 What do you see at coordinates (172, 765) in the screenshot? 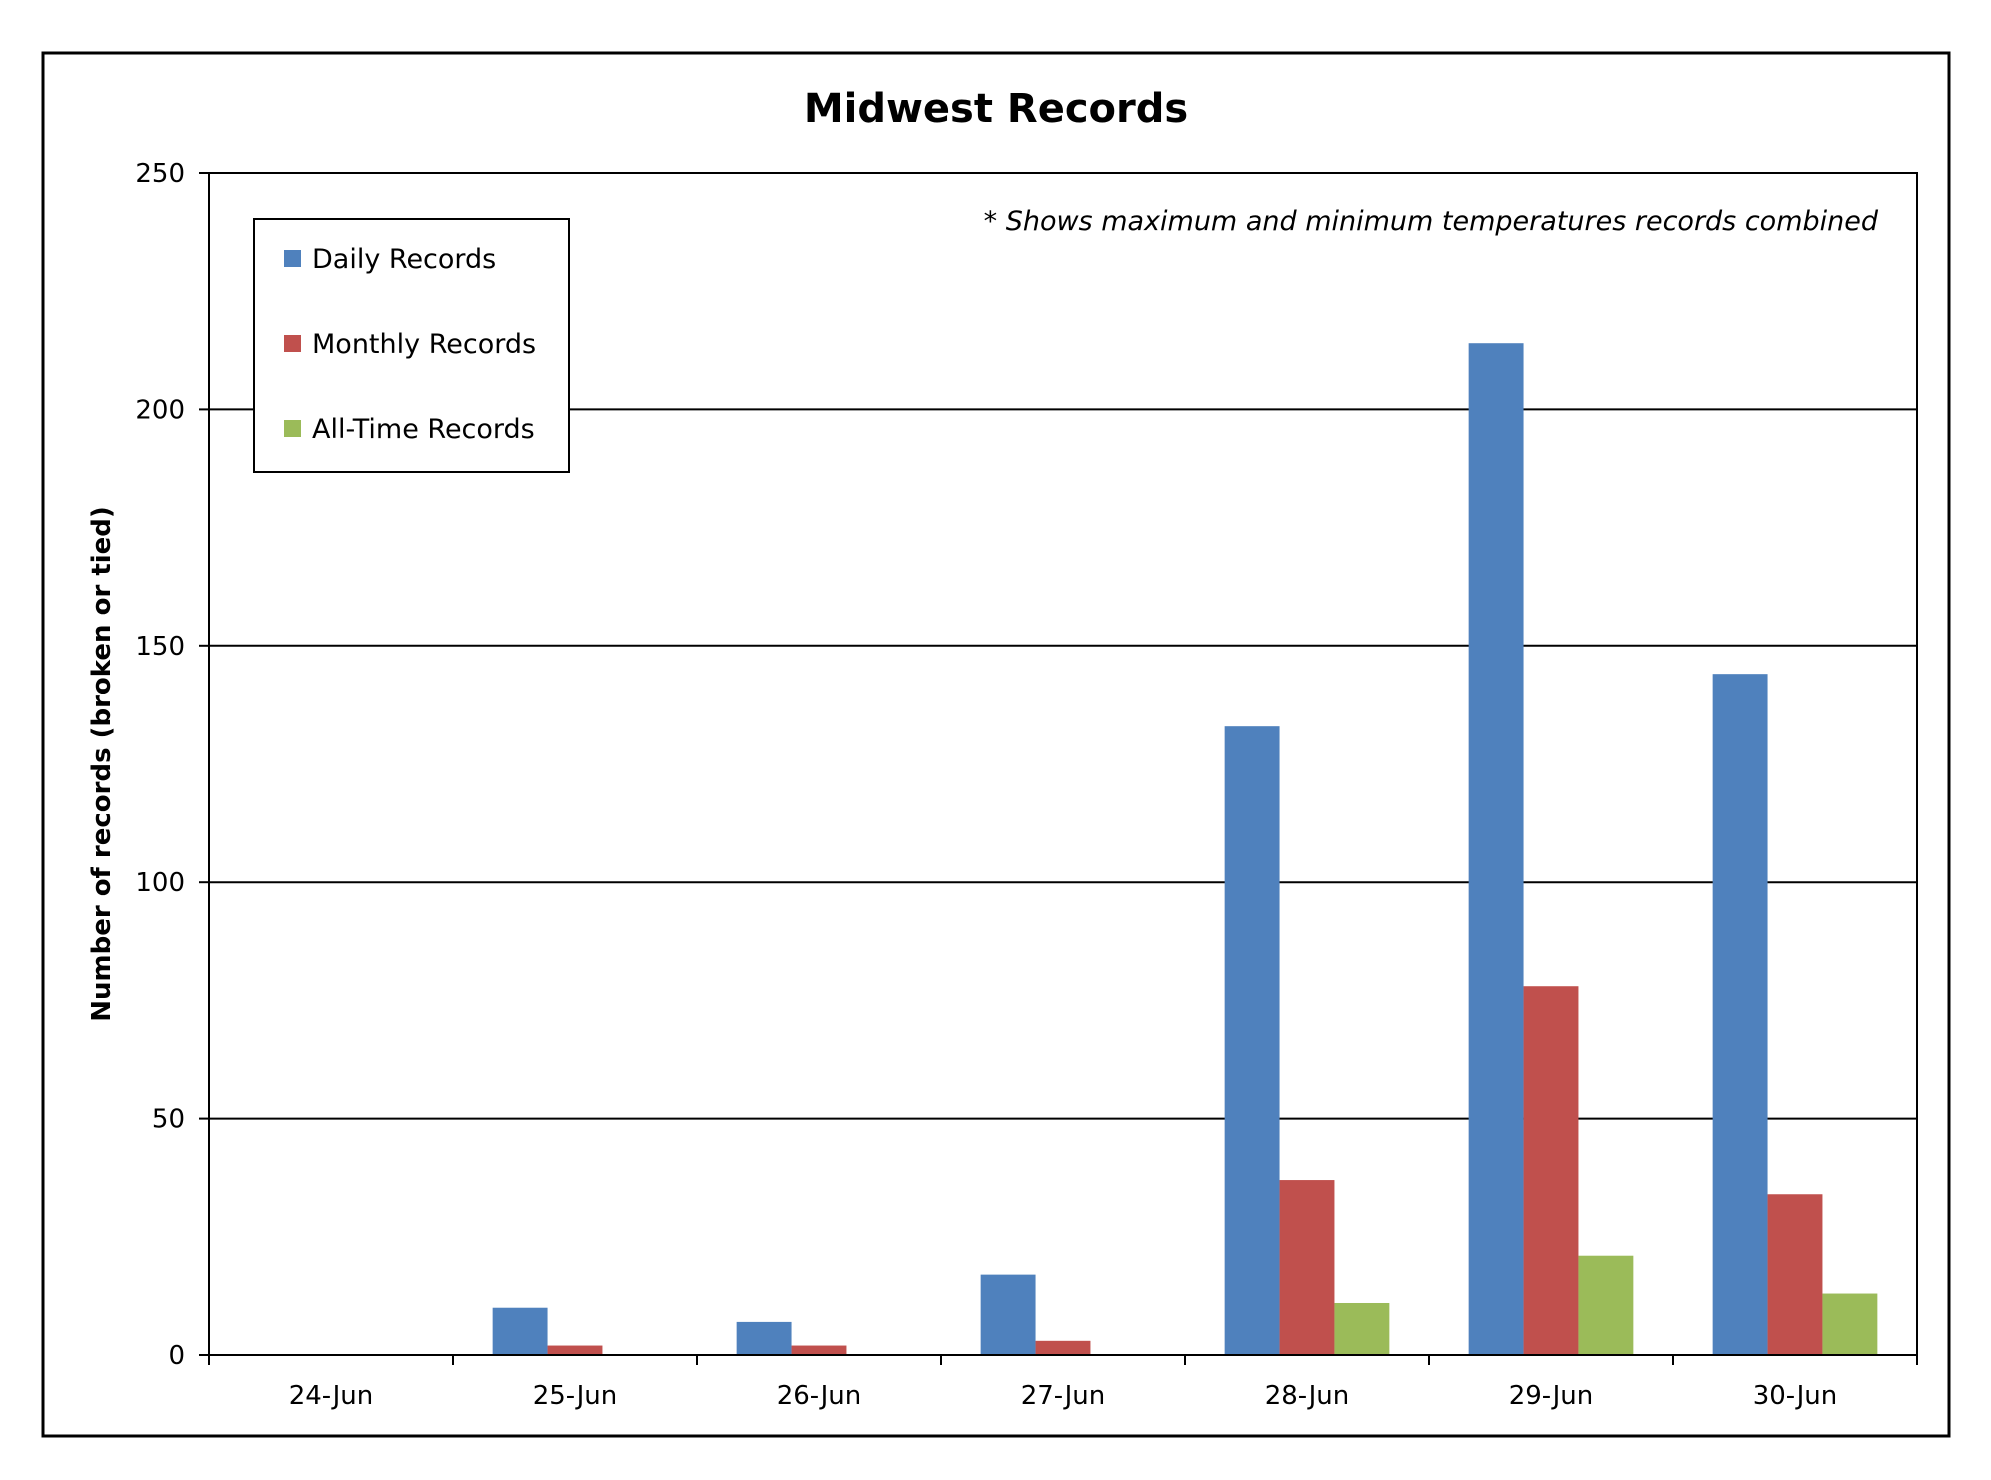
I see `y-axis: 0 50 100 150 200 250` at bounding box center [172, 765].